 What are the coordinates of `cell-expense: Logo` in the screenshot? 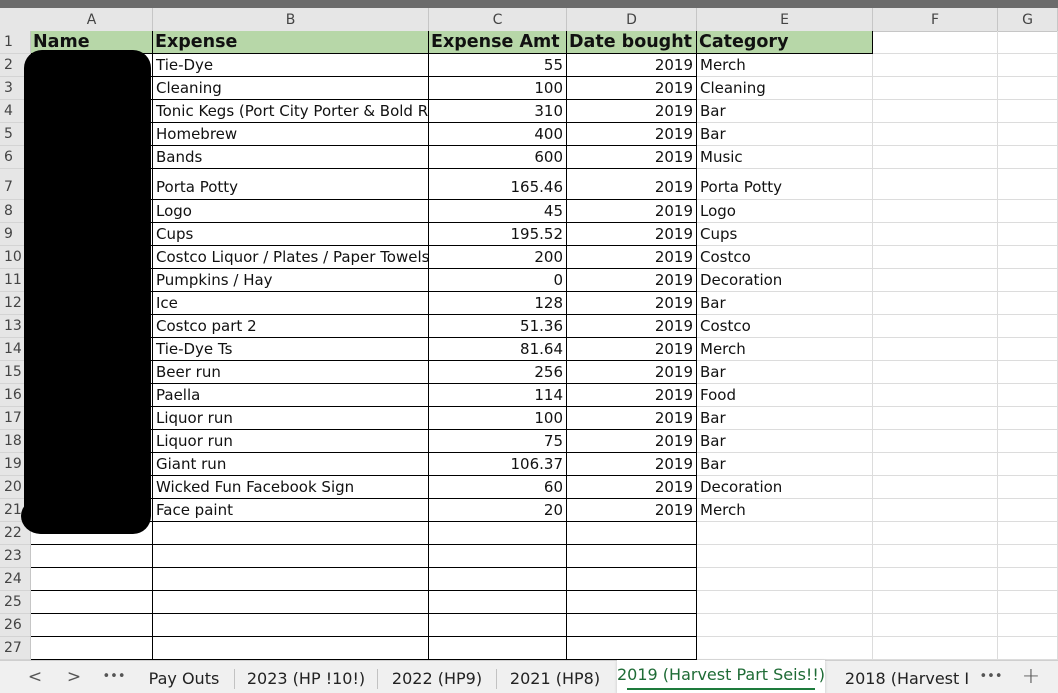 It's located at (291, 211).